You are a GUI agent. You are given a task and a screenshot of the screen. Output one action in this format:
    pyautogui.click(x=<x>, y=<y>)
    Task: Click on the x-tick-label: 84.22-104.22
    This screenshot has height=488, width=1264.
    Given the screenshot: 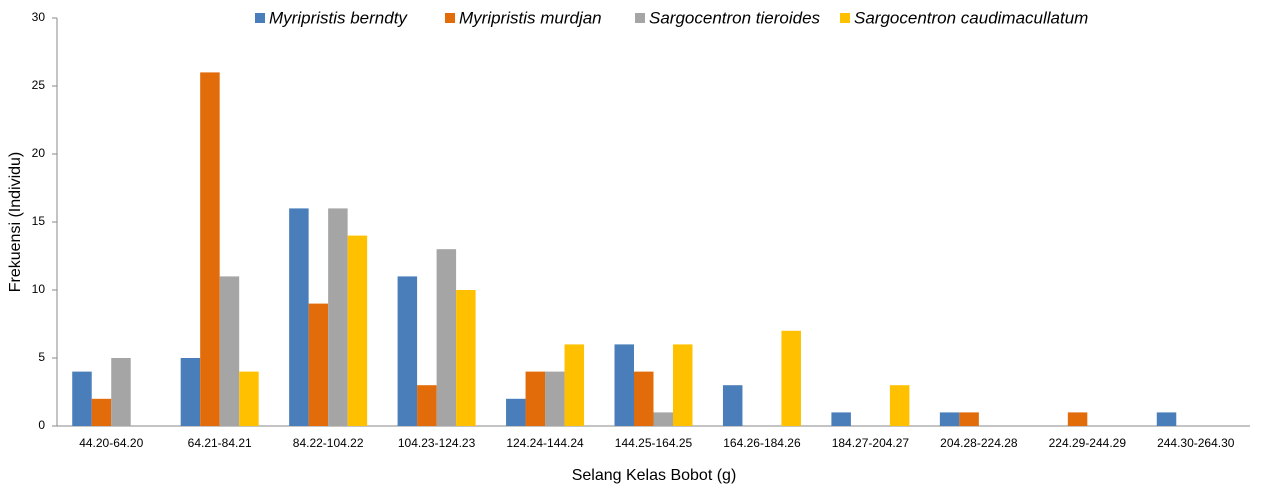 What is the action you would take?
    pyautogui.click(x=328, y=443)
    